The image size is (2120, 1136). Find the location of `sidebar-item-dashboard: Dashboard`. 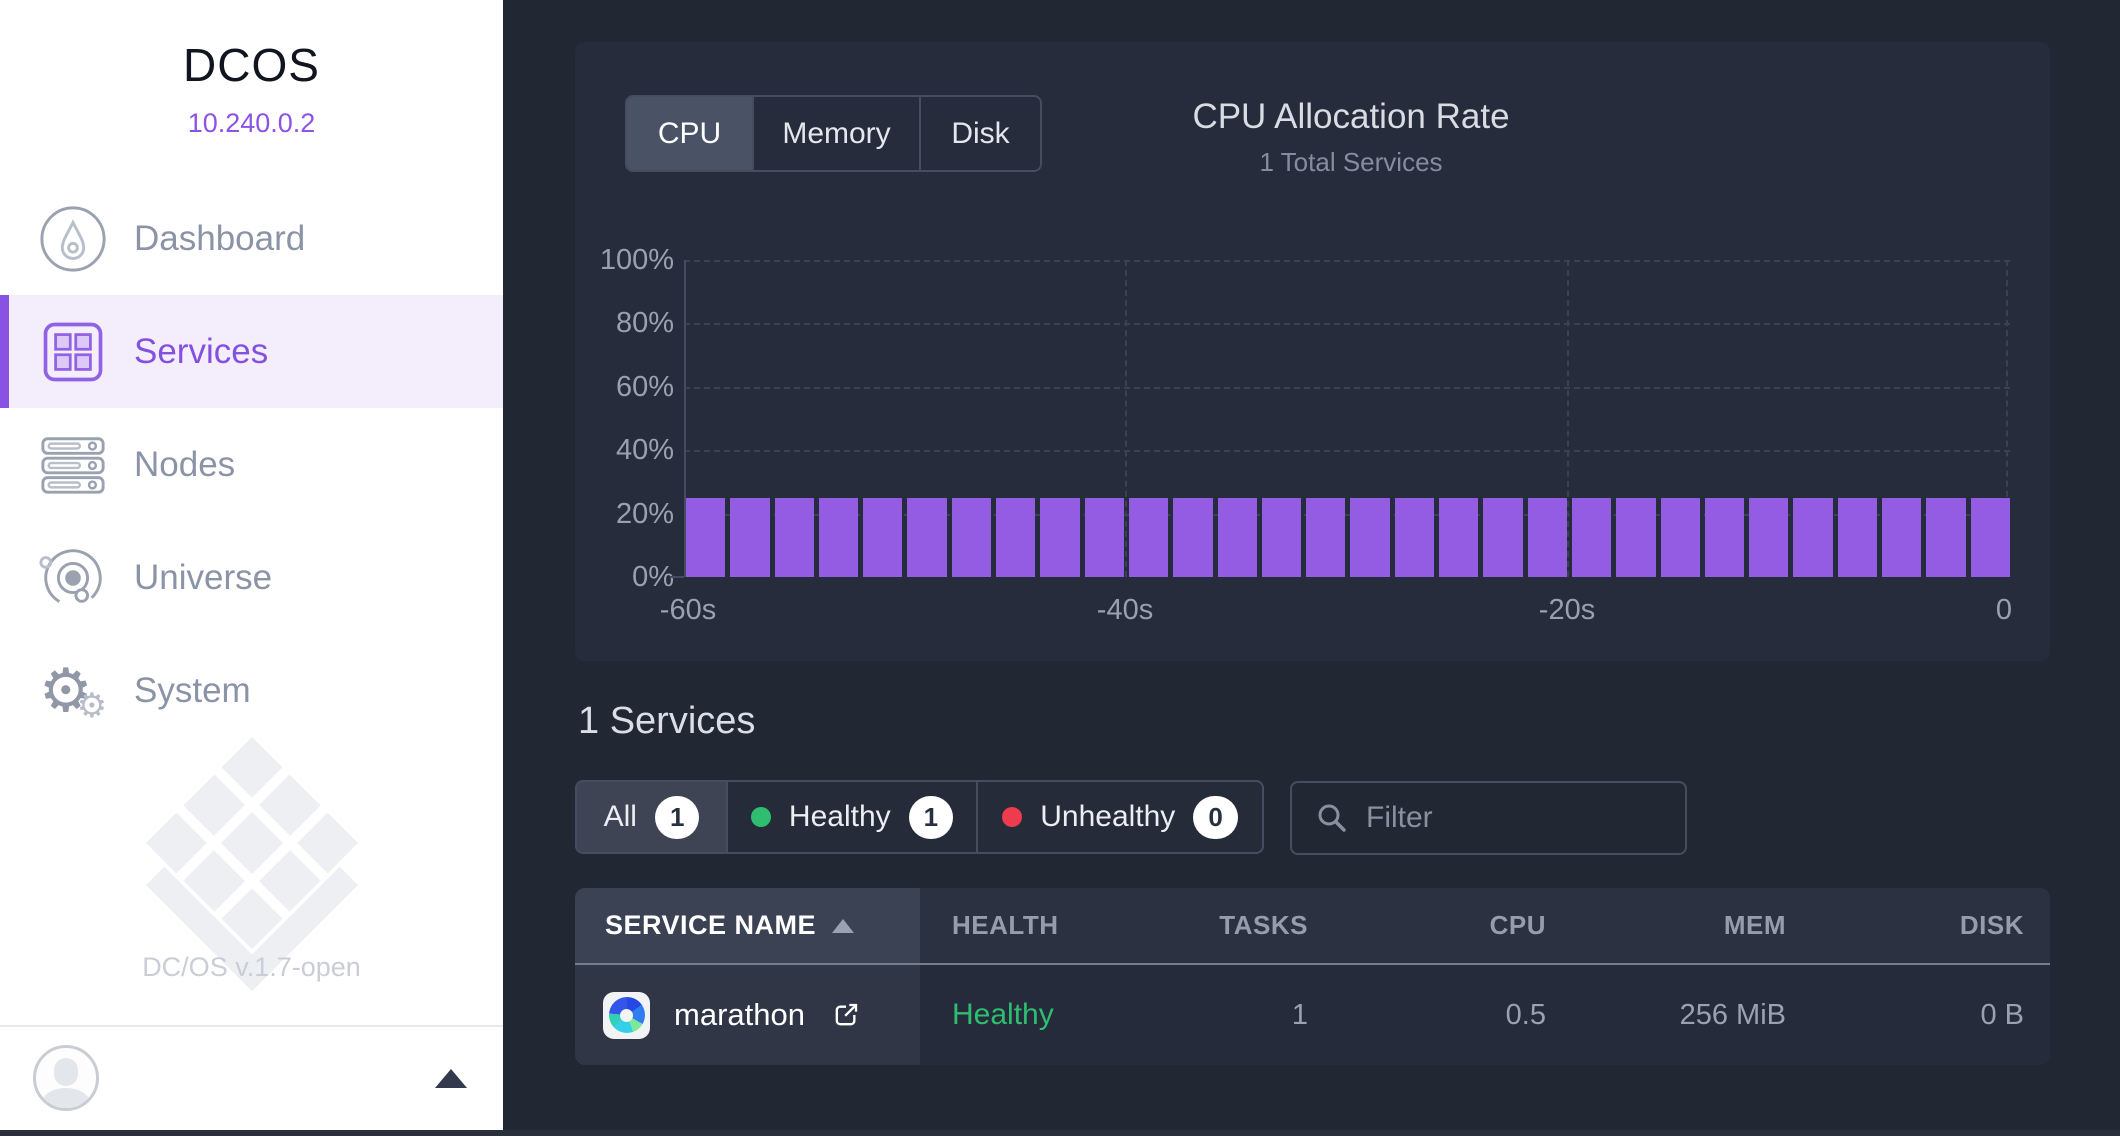

sidebar-item-dashboard: Dashboard is located at coordinates (251, 238).